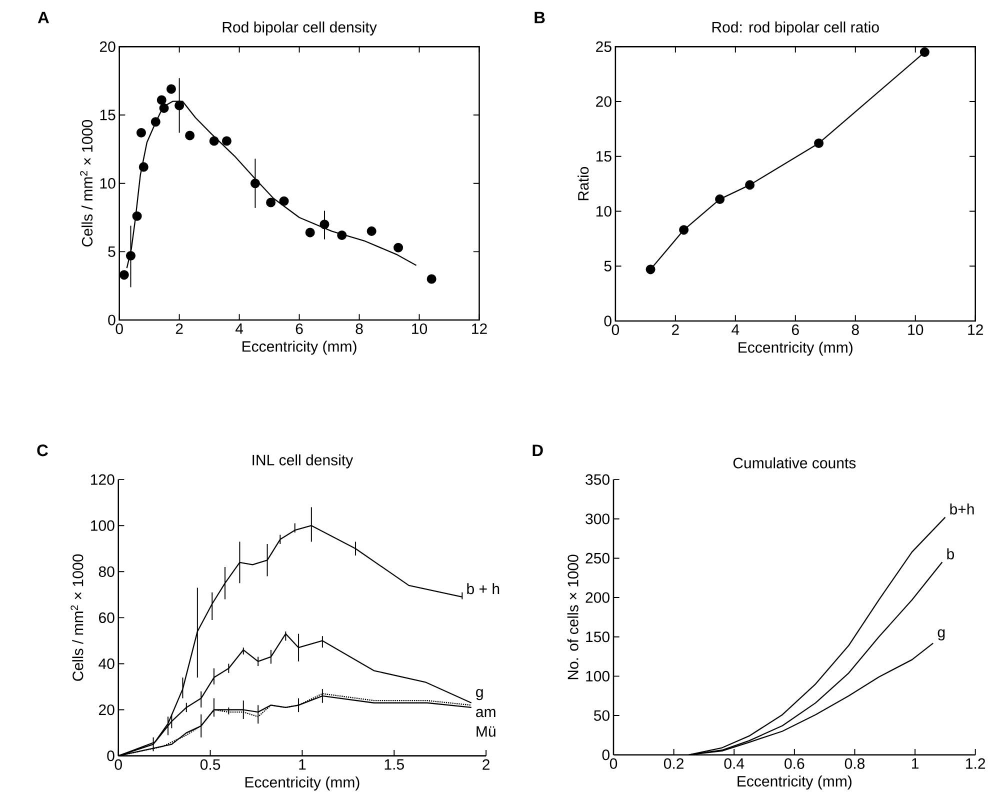  What do you see at coordinates (102, 479) in the screenshot?
I see `y-tick-label: 120` at bounding box center [102, 479].